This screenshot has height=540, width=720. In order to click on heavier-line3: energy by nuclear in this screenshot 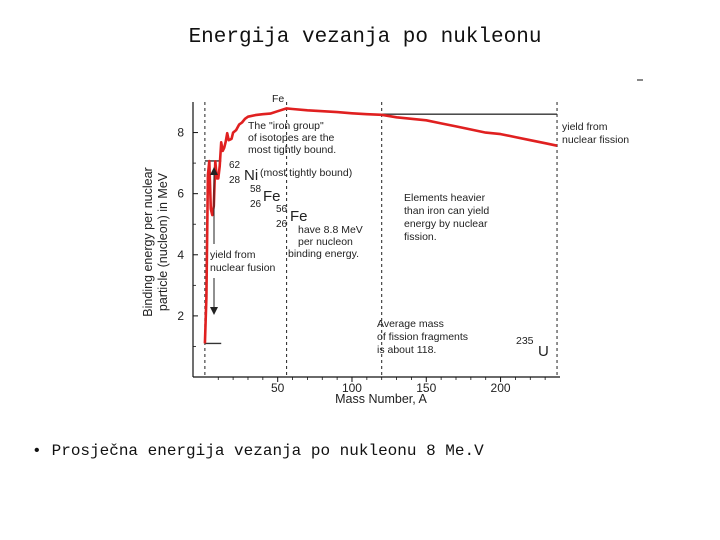, I will do `click(446, 224)`.